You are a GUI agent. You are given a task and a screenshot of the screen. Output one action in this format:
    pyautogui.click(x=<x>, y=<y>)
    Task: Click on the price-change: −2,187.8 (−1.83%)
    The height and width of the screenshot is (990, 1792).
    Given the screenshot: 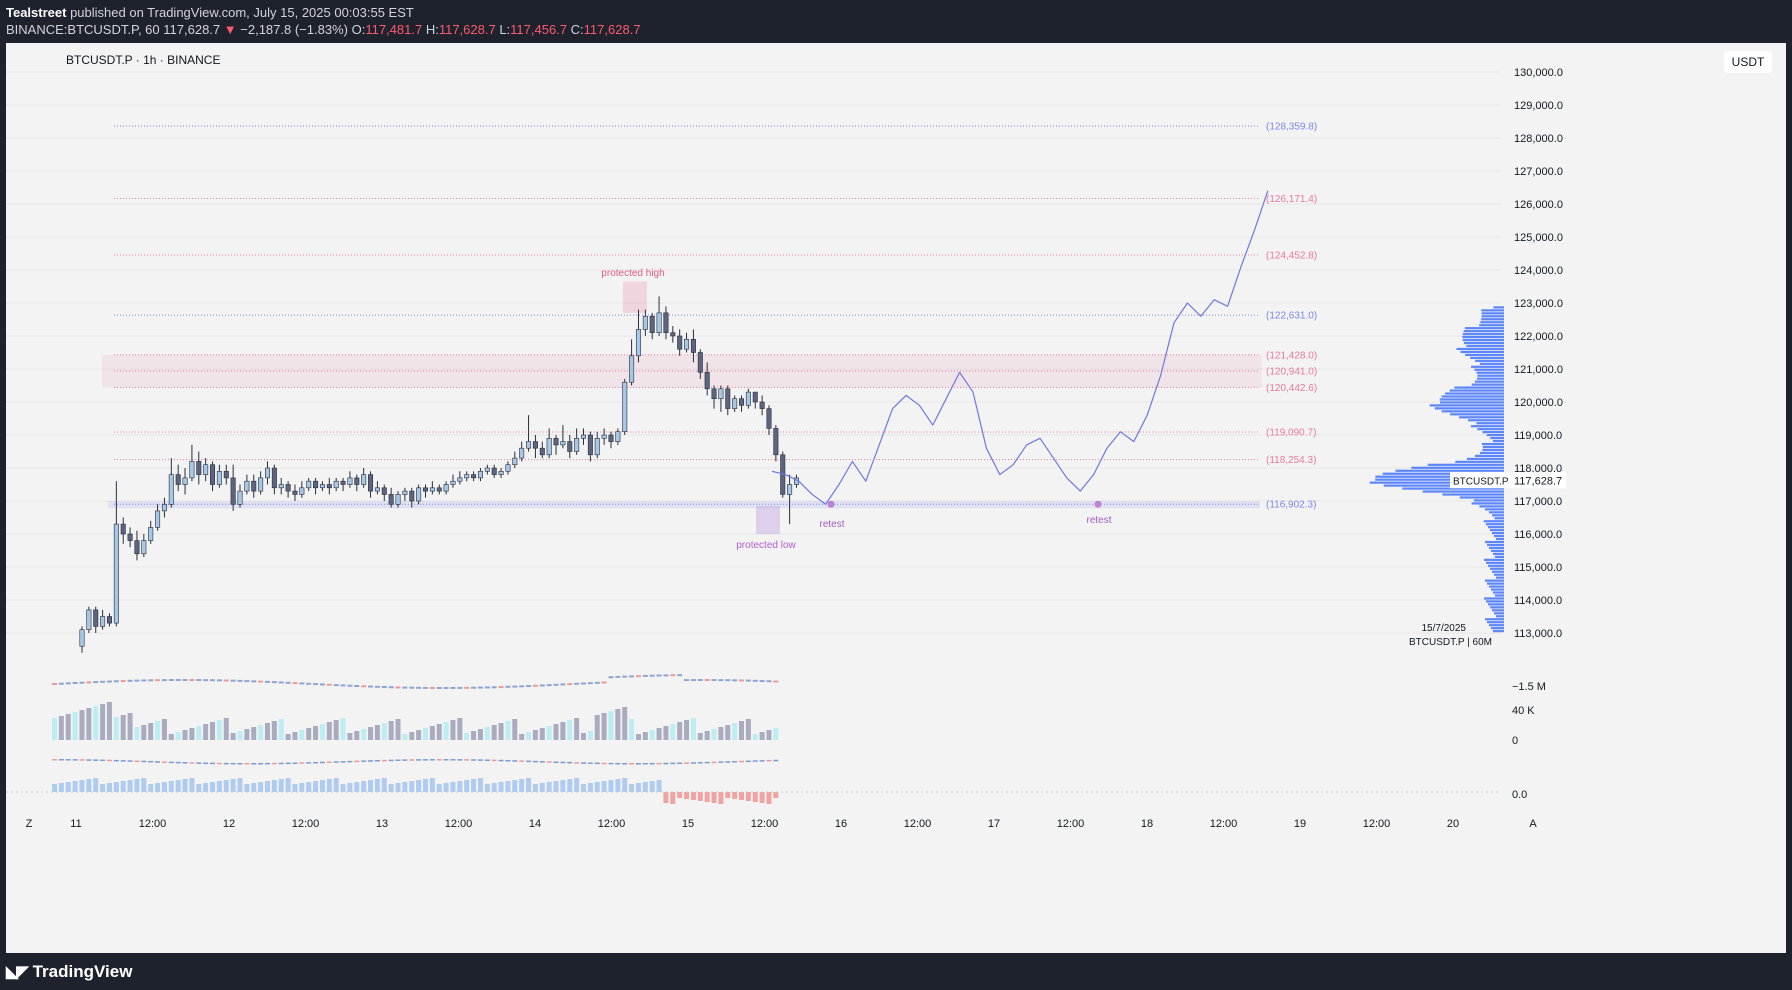 What is the action you would take?
    pyautogui.click(x=294, y=29)
    